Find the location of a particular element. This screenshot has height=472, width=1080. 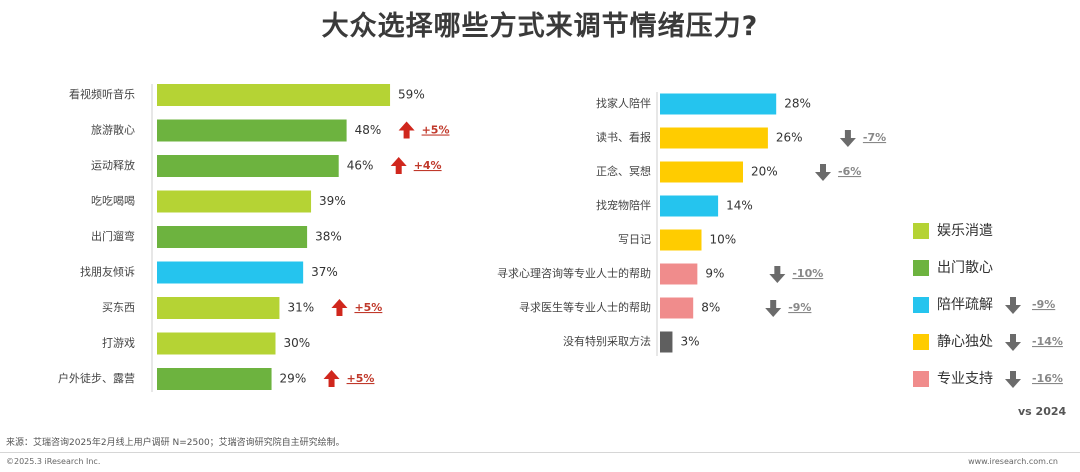

value-label: 8% is located at coordinates (710, 308).